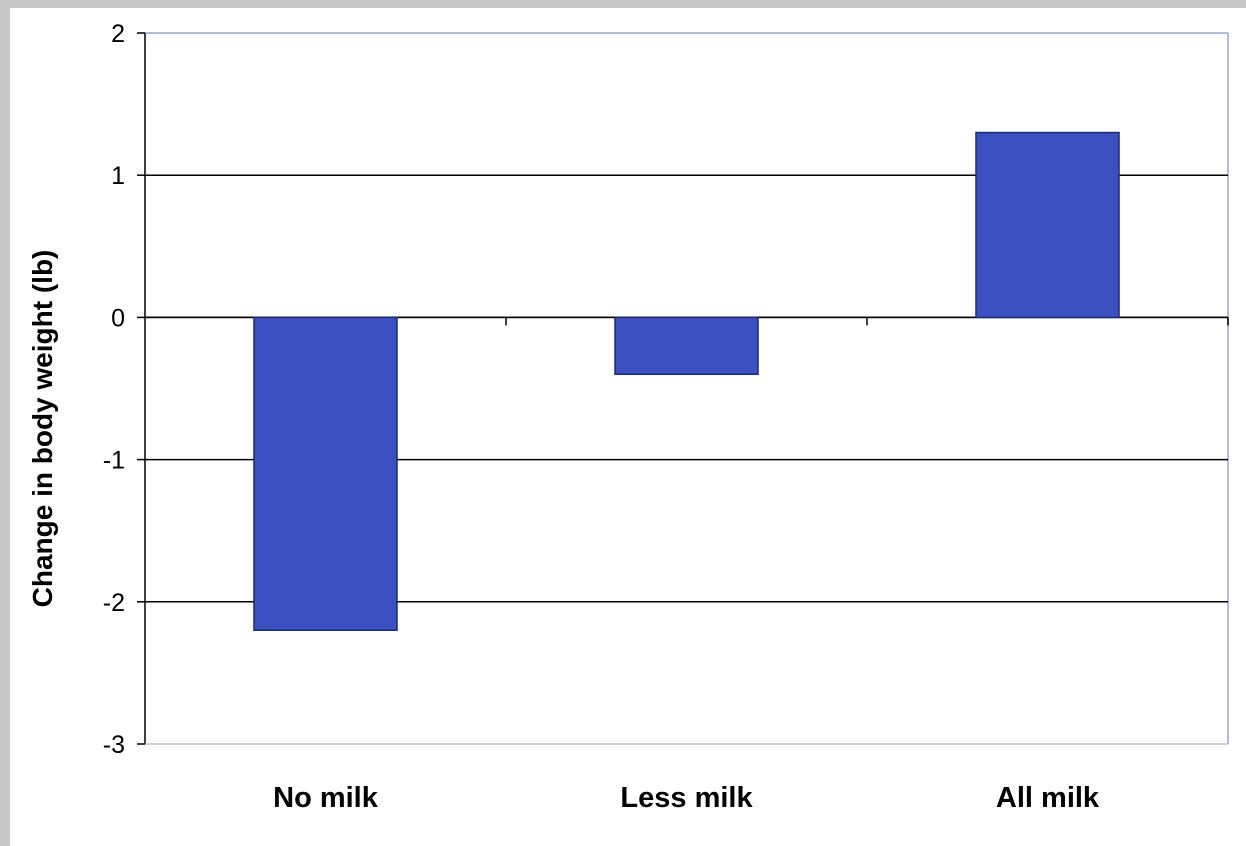  What do you see at coordinates (118, 34) in the screenshot?
I see `y-tick-label: 2` at bounding box center [118, 34].